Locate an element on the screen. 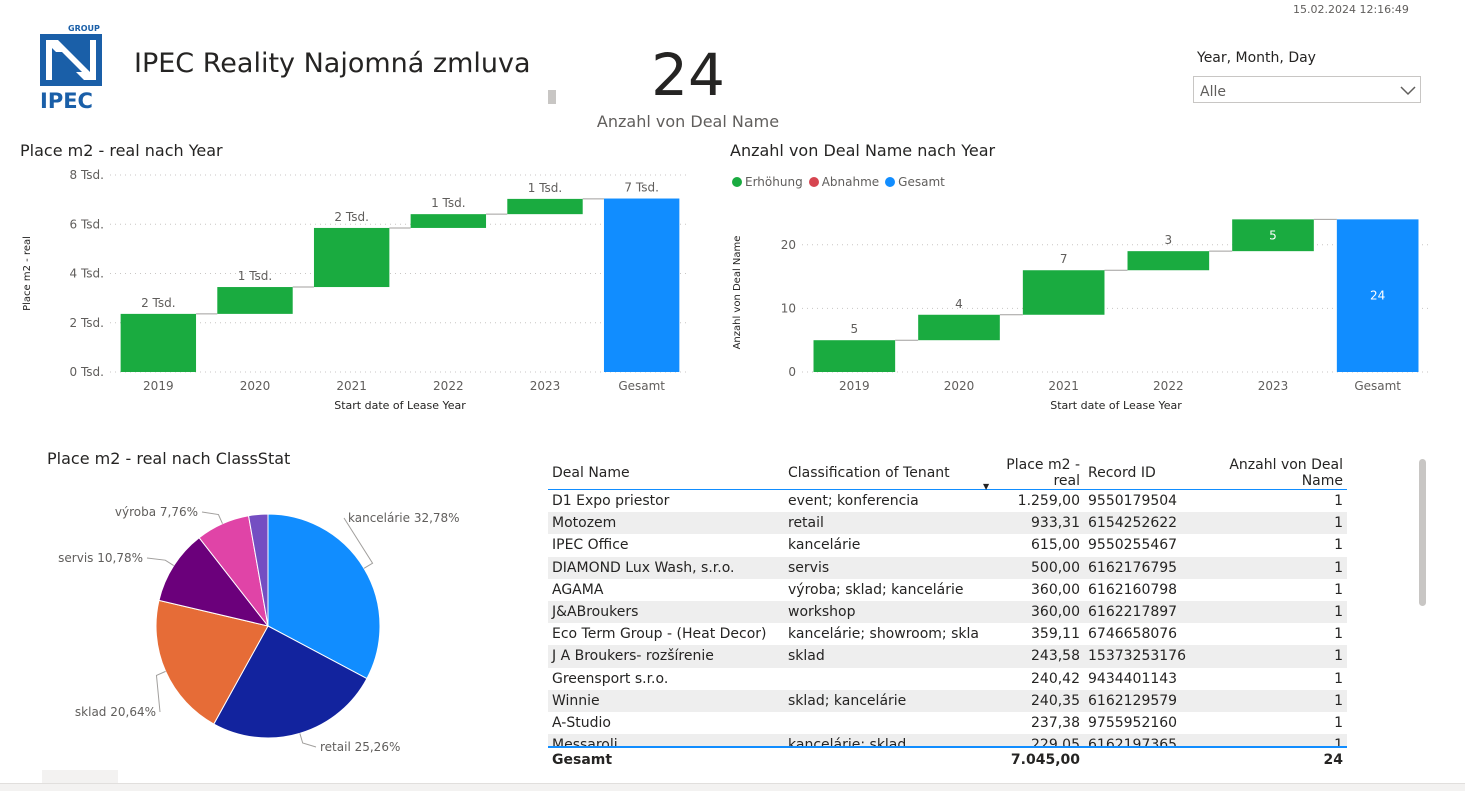 The height and width of the screenshot is (791, 1465). table-row: Winnie sklad; kancelárie 240,35 6162129579 1 is located at coordinates (947, 700).